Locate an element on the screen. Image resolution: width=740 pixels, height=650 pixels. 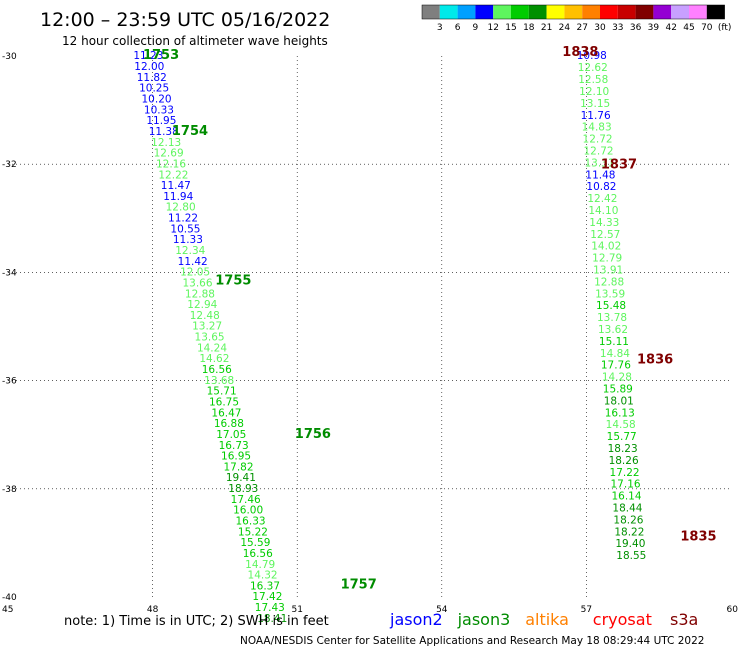
colorbar-label: 9 is located at coordinates (476, 28).